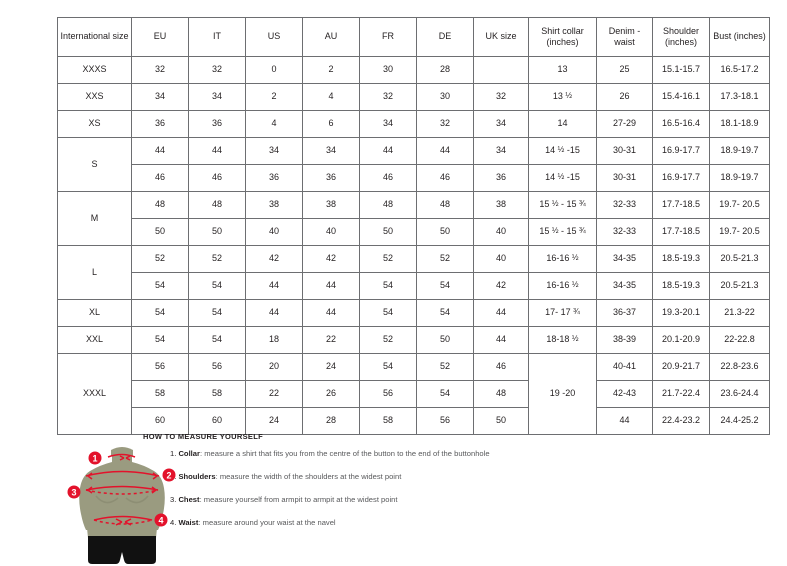  Describe the element at coordinates (160, 97) in the screenshot. I see `cell-eu: 34` at that location.